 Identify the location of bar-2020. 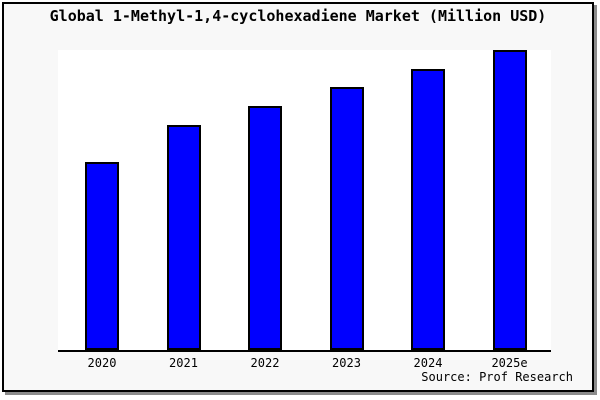
(102, 256).